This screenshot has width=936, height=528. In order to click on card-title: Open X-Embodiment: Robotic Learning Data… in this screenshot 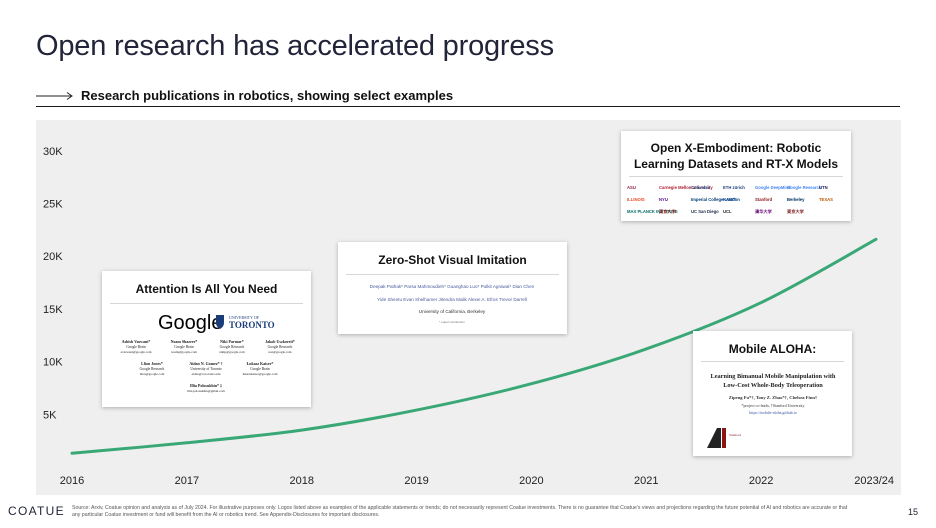, I will do `click(736, 156)`.